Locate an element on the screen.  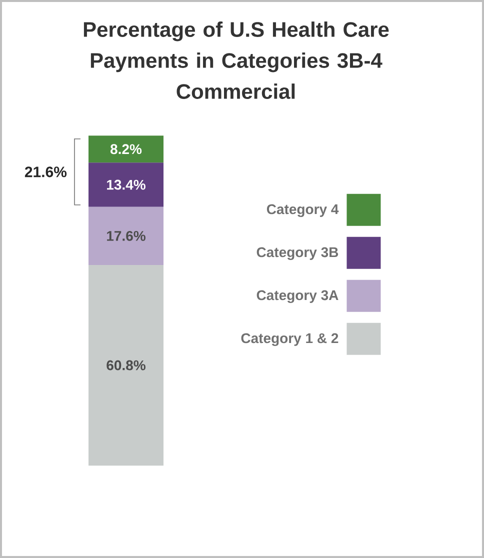
legend-label: Category 3A is located at coordinates (297, 296).